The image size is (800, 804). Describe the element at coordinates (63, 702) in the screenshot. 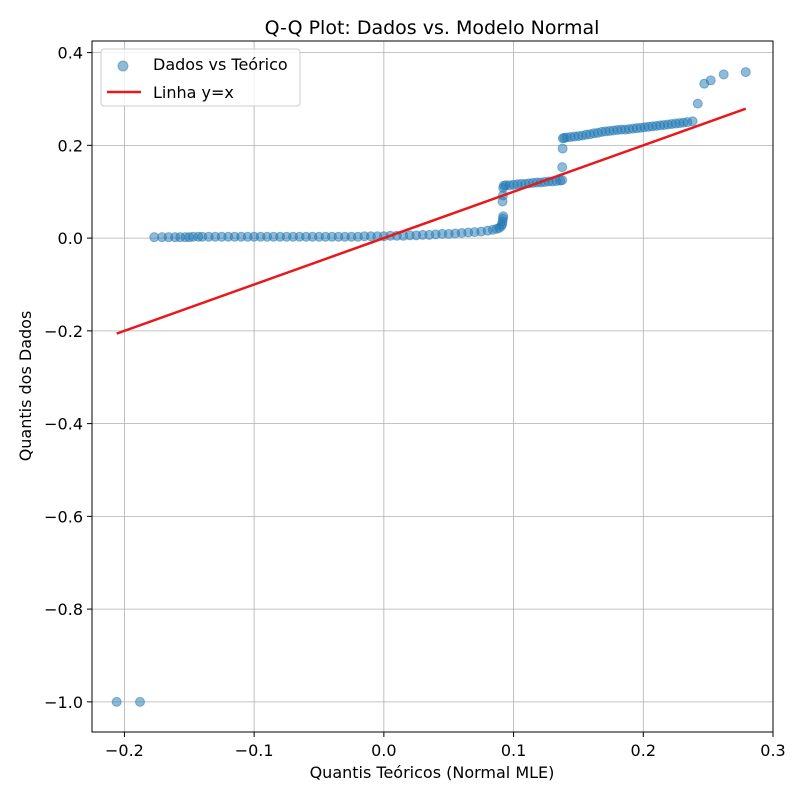

I see `y-tick-label: −1.0` at that location.